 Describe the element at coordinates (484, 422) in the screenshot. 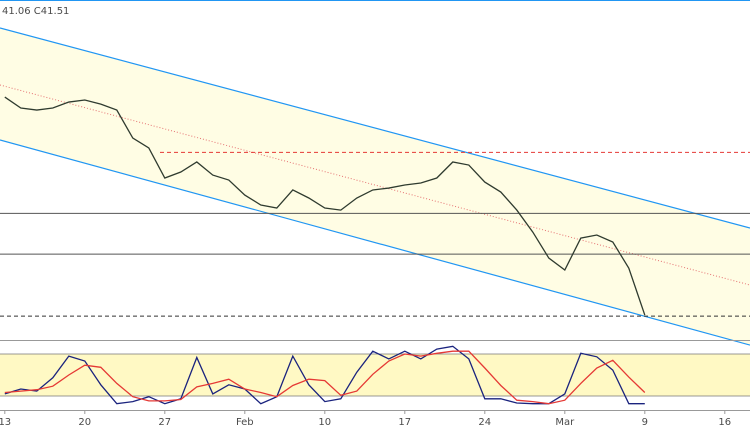

I see `x-tick-label: 24` at that location.